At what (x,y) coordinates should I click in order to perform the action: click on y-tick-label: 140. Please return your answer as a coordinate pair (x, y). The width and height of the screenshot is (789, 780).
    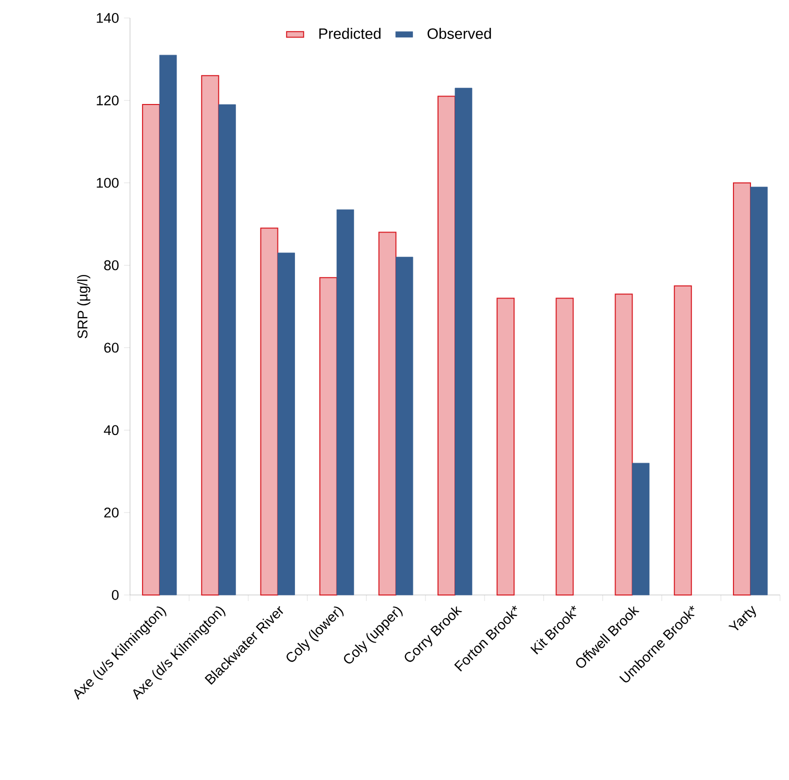
    Looking at the image, I should click on (107, 18).